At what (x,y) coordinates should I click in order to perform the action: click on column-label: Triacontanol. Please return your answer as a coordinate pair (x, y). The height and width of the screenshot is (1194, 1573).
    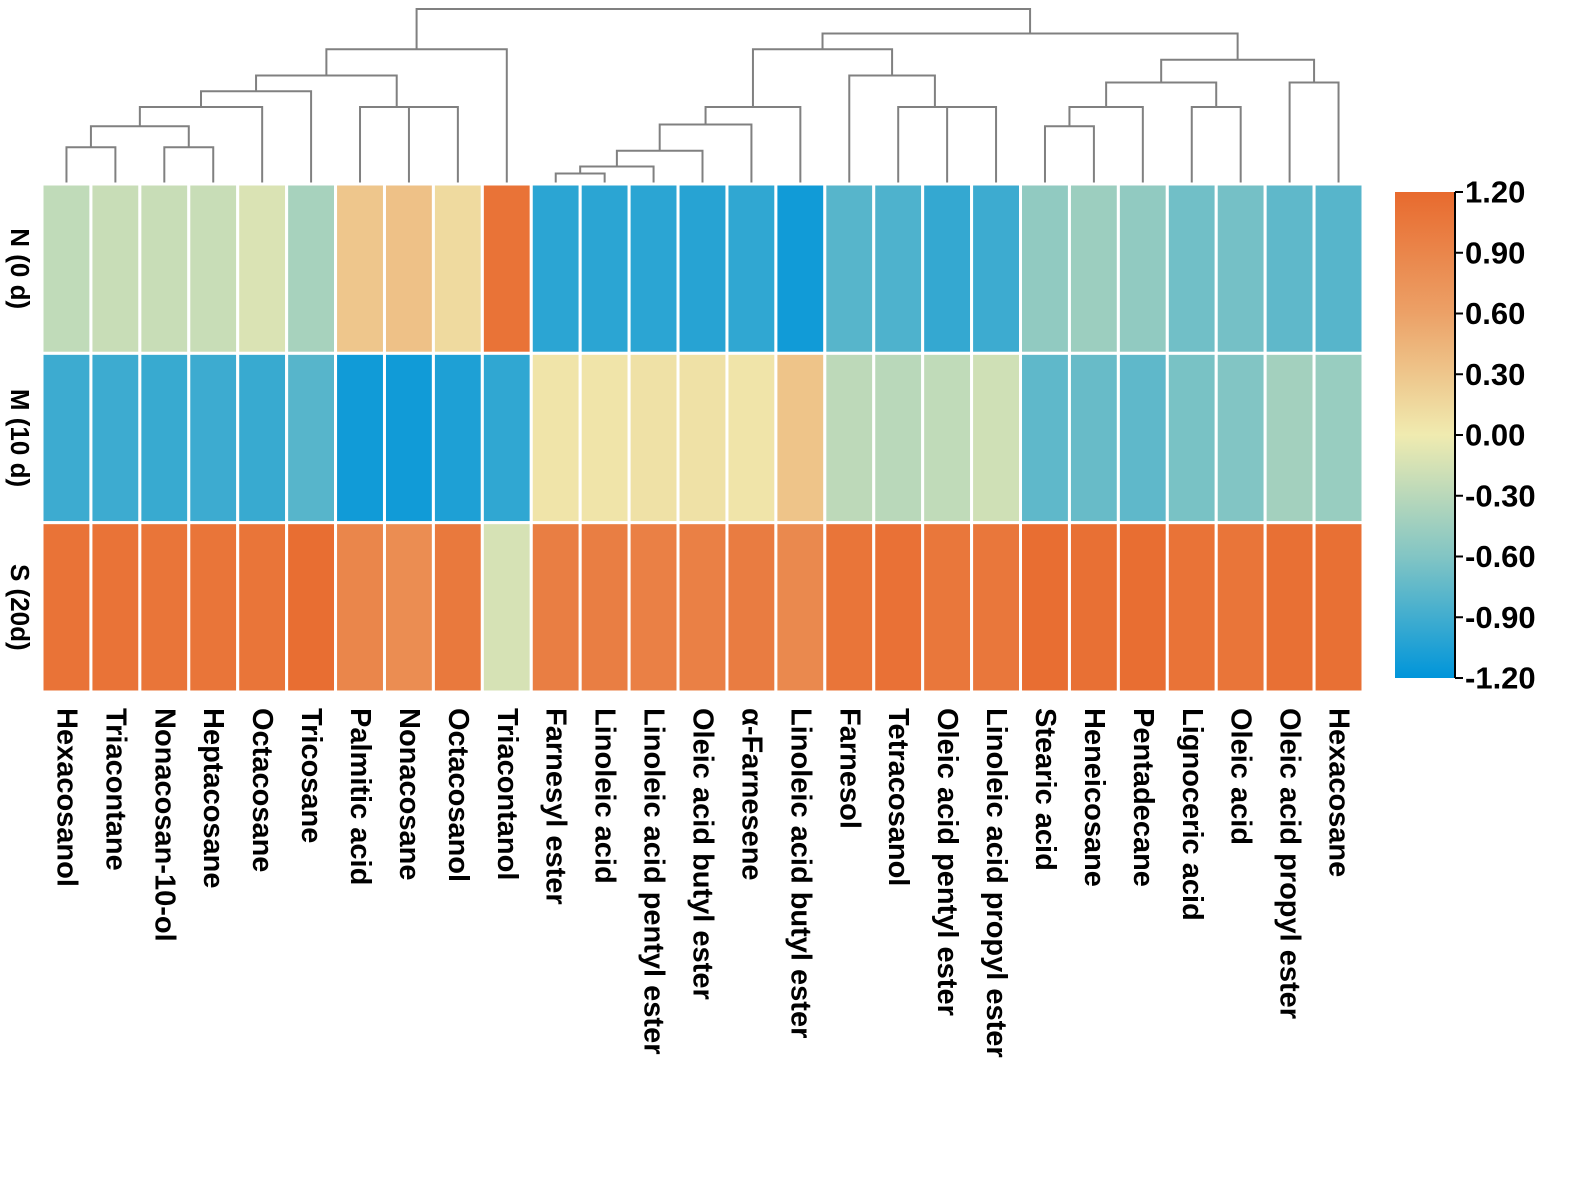
    Looking at the image, I should click on (507, 794).